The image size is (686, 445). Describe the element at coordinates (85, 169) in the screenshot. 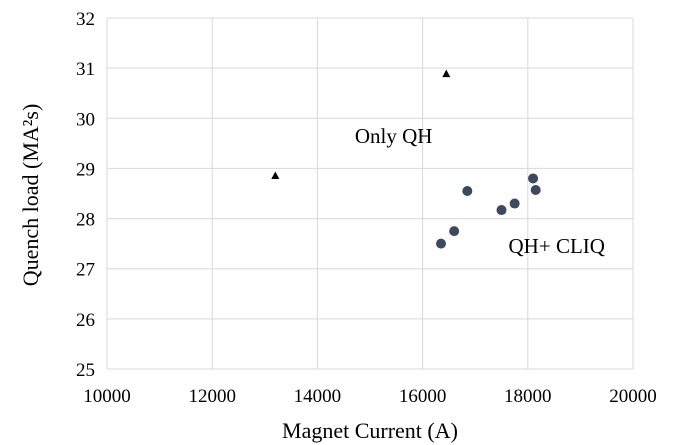

I see `y-tick-label: 29` at that location.